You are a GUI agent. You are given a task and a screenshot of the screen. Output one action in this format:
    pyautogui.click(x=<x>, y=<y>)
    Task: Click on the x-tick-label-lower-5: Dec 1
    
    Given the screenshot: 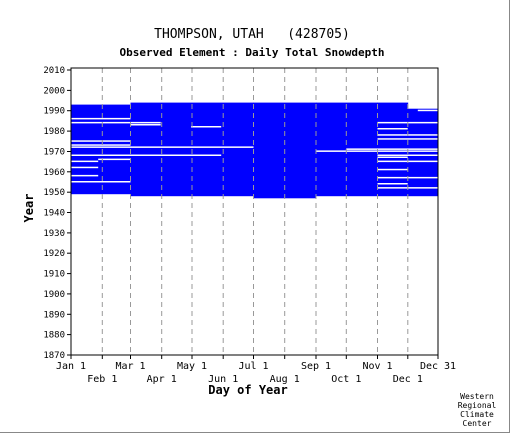 What is the action you would take?
    pyautogui.click(x=408, y=379)
    